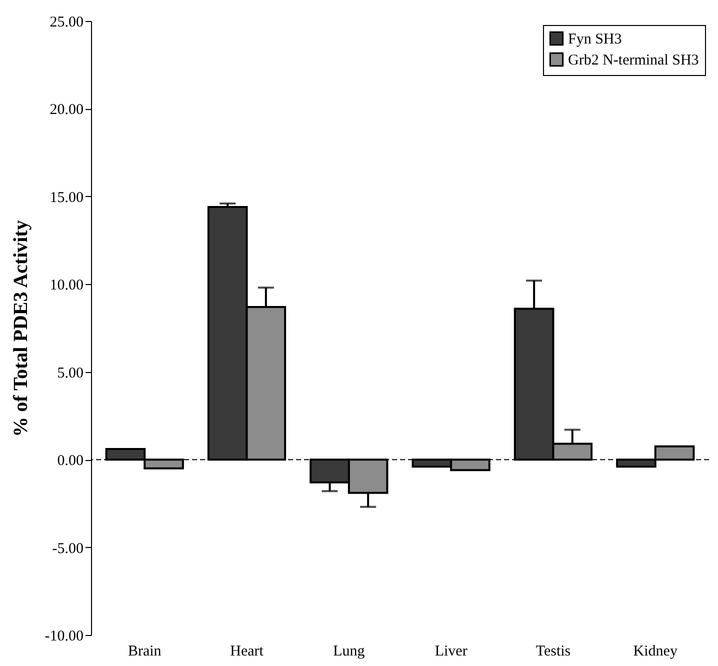  Describe the element at coordinates (247, 652) in the screenshot. I see `x-tick-label: Heart` at that location.